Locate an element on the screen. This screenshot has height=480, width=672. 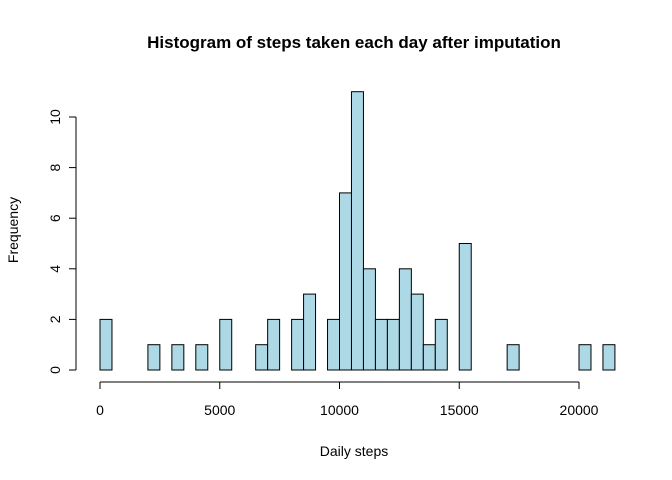
x-tick-label: 20000 is located at coordinates (579, 410).